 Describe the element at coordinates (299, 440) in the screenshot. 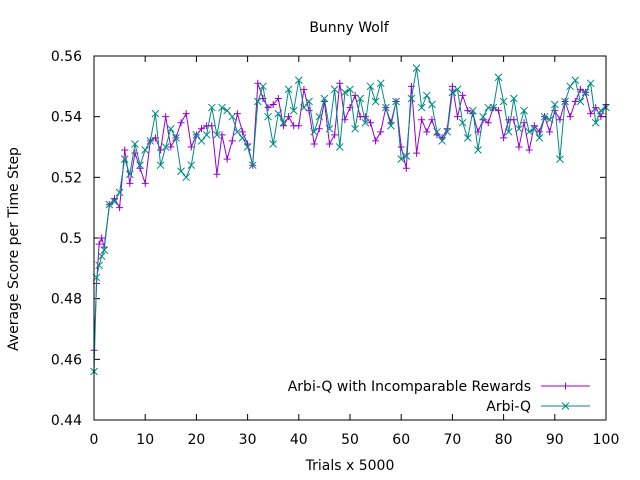

I see `x-tick-label: 40` at that location.